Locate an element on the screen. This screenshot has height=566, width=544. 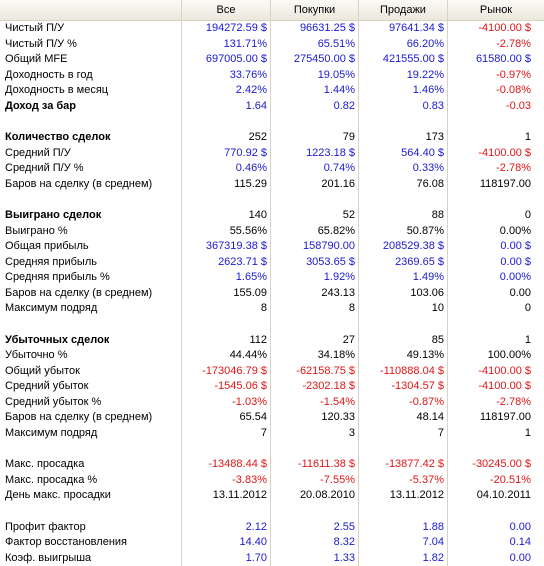
row-label: Профит фактор is located at coordinates (90, 528).